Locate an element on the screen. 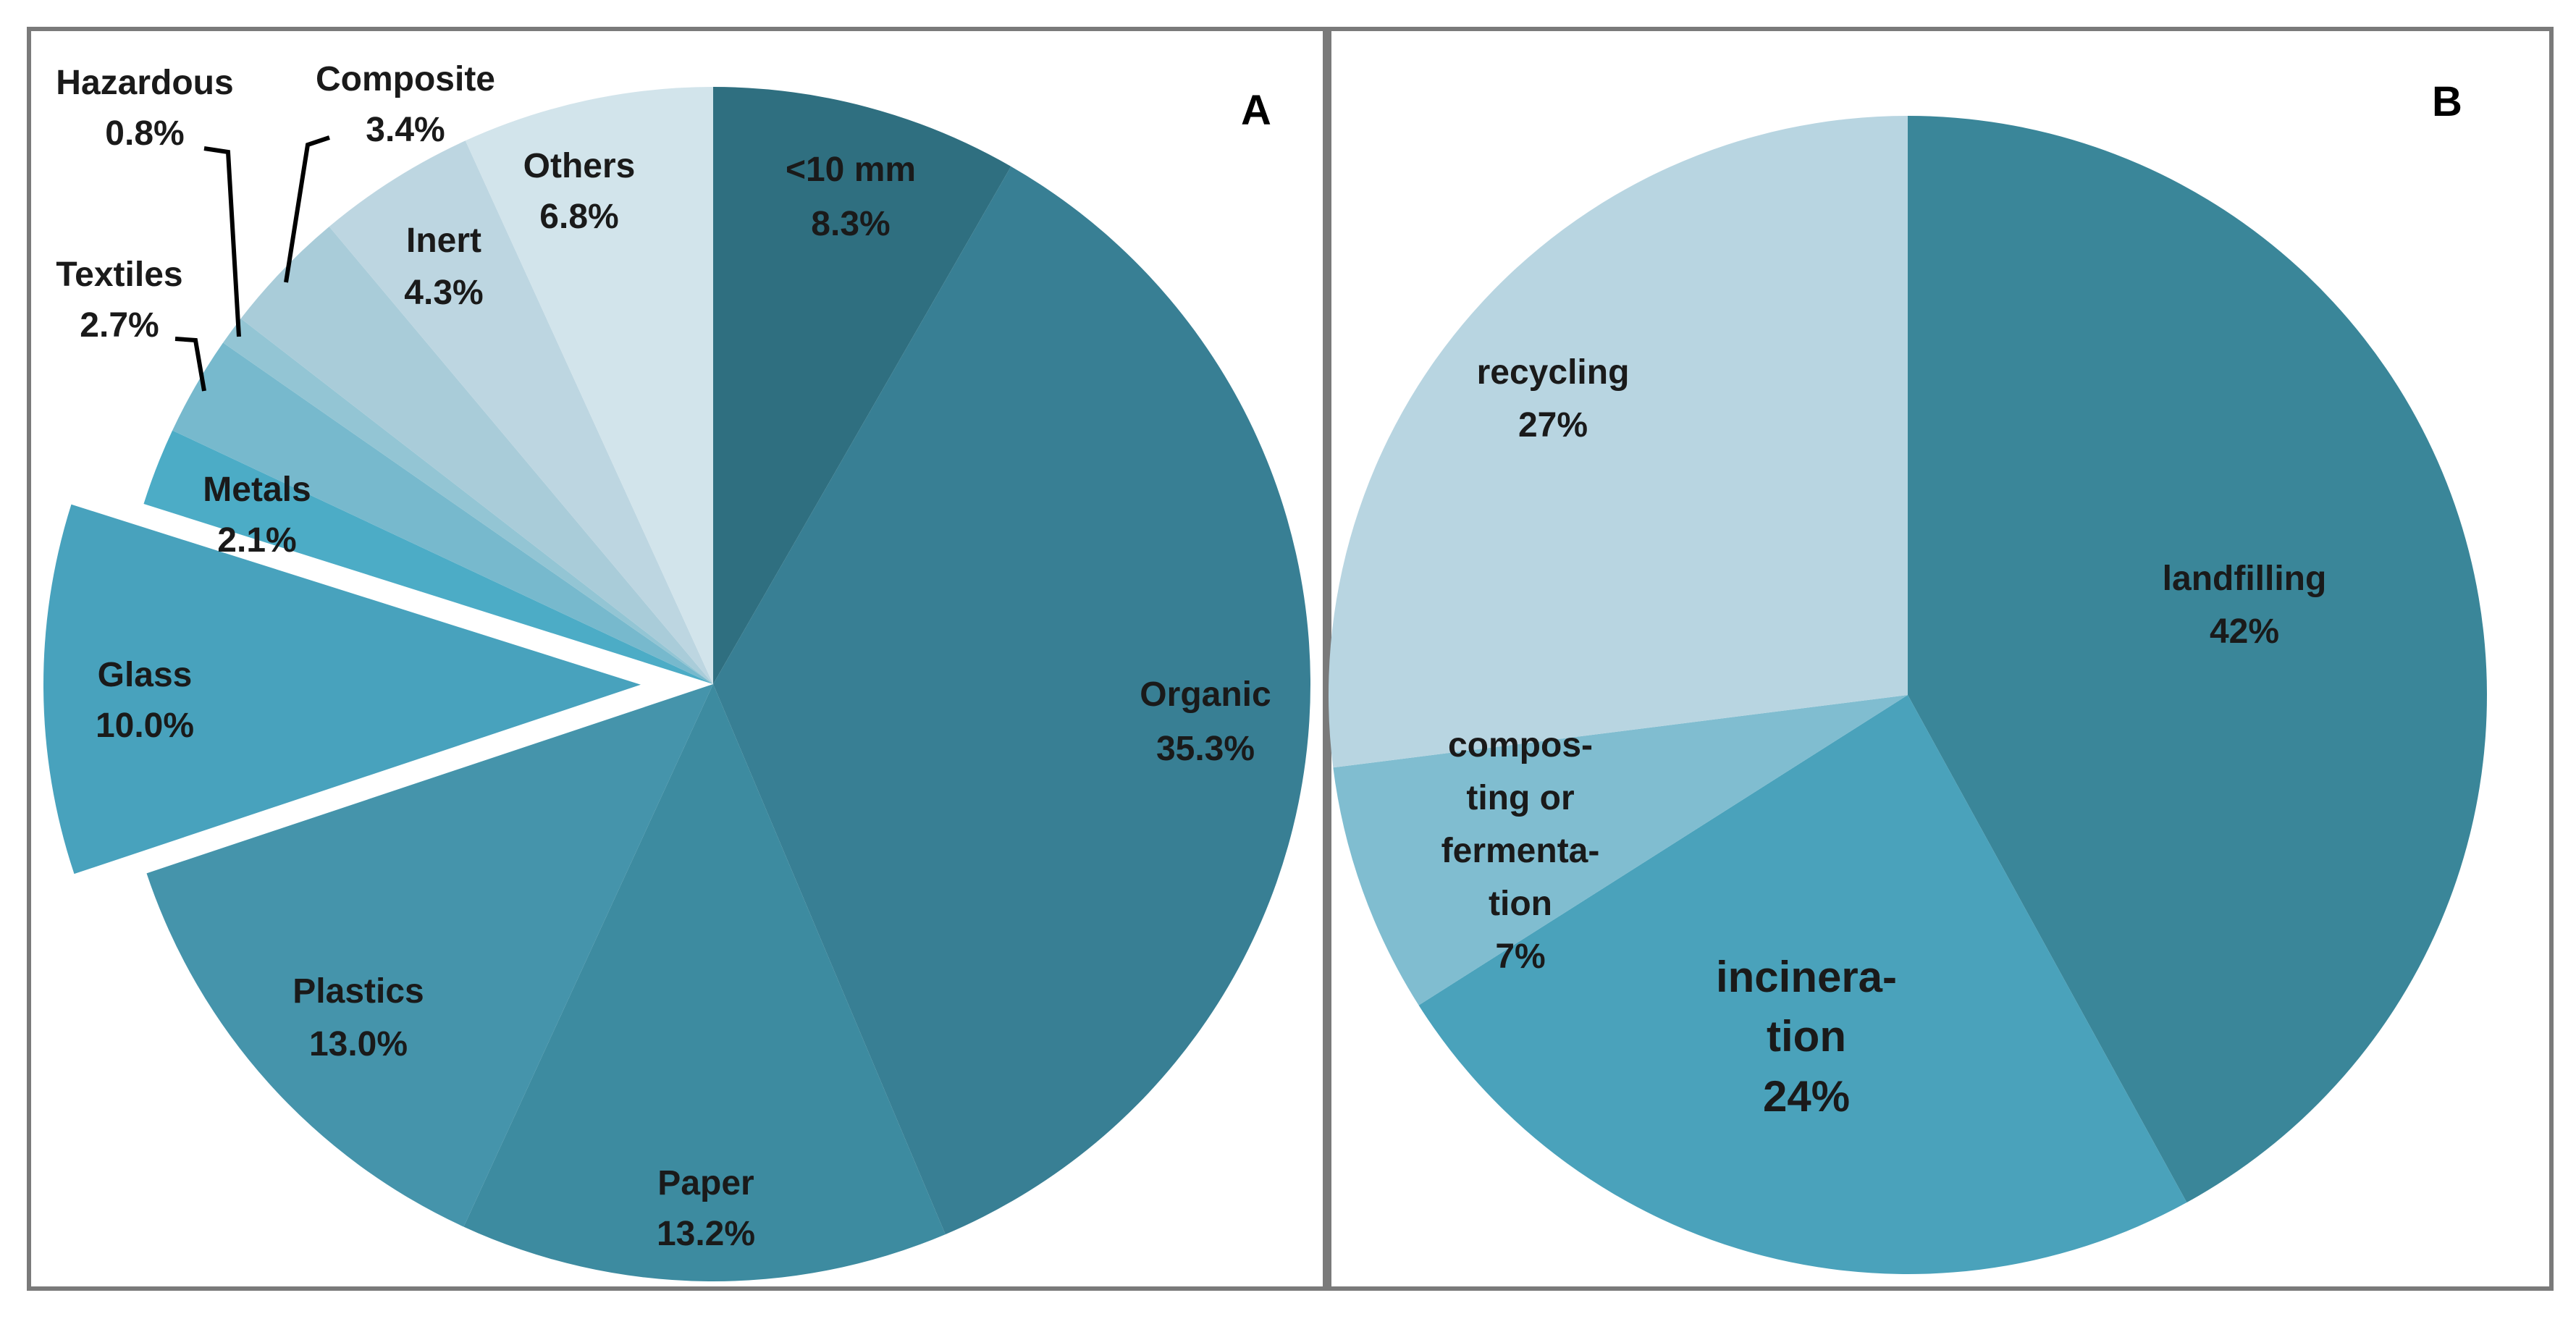 Image resolution: width=2576 pixels, height=1319 pixels. slice-label-paper-value: 13.2% is located at coordinates (706, 1234).